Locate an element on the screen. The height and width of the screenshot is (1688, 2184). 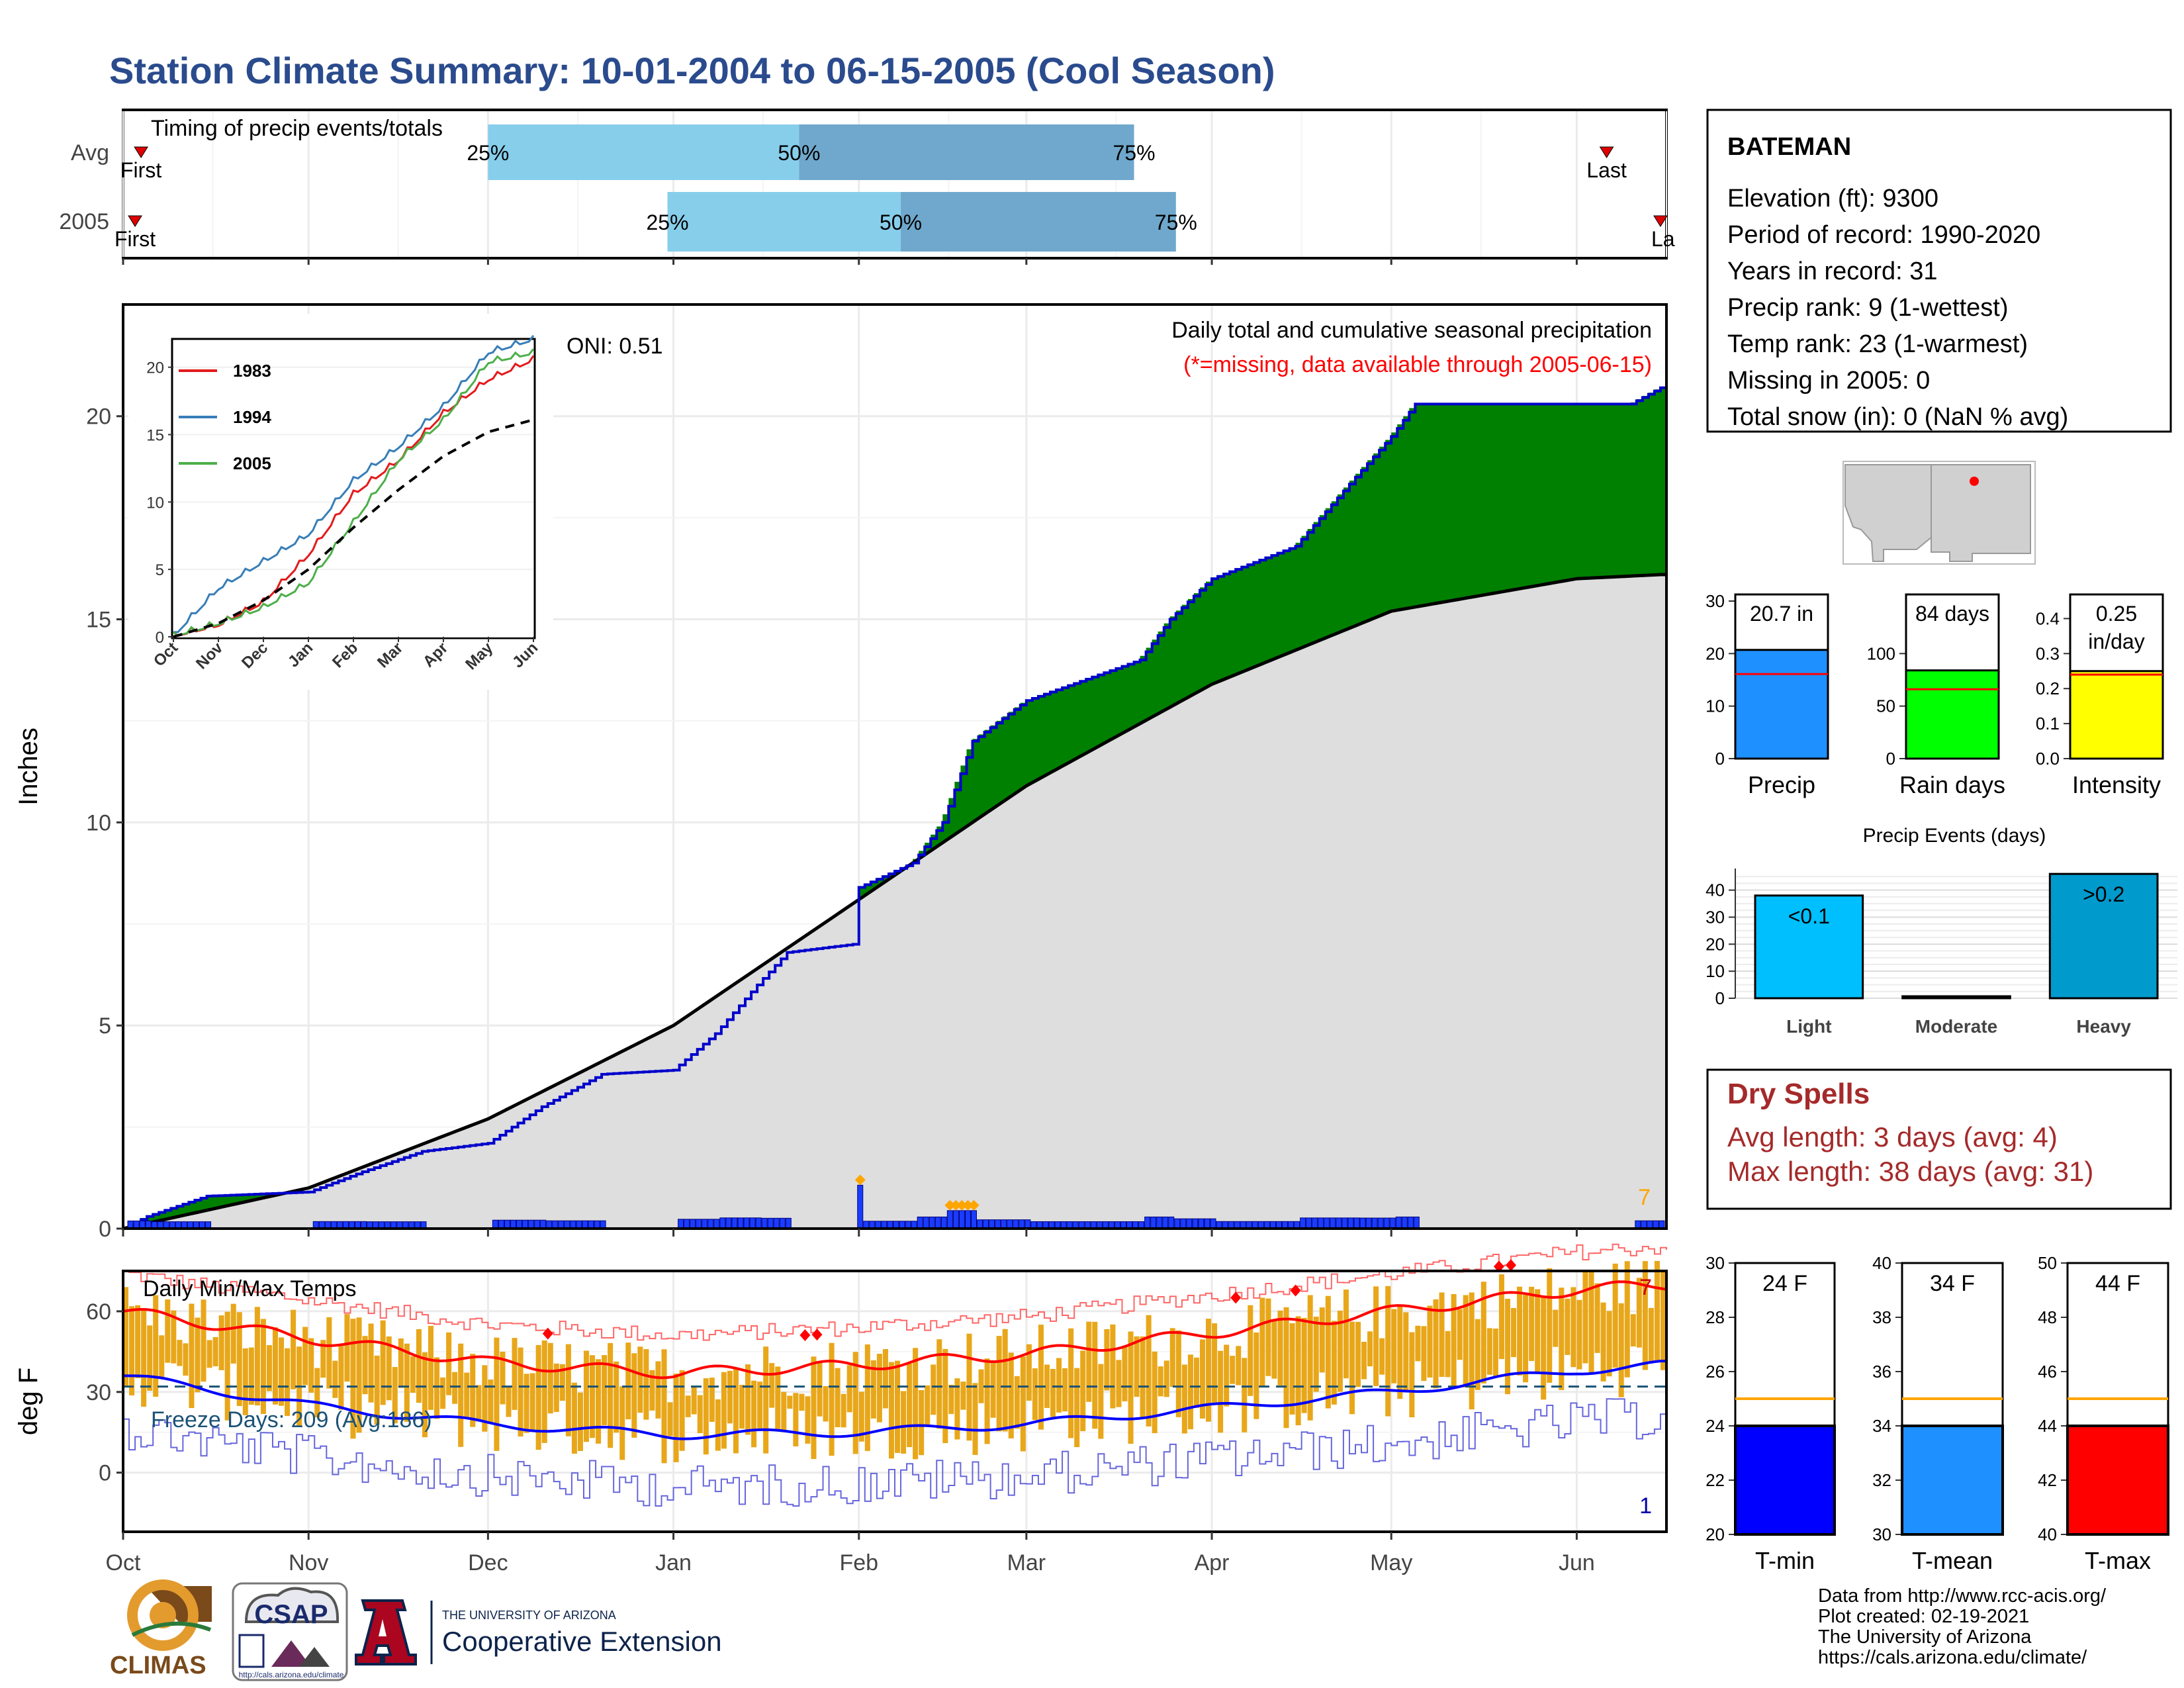
timing-panel-label: Timing of precip events/totals is located at coordinates (297, 128).